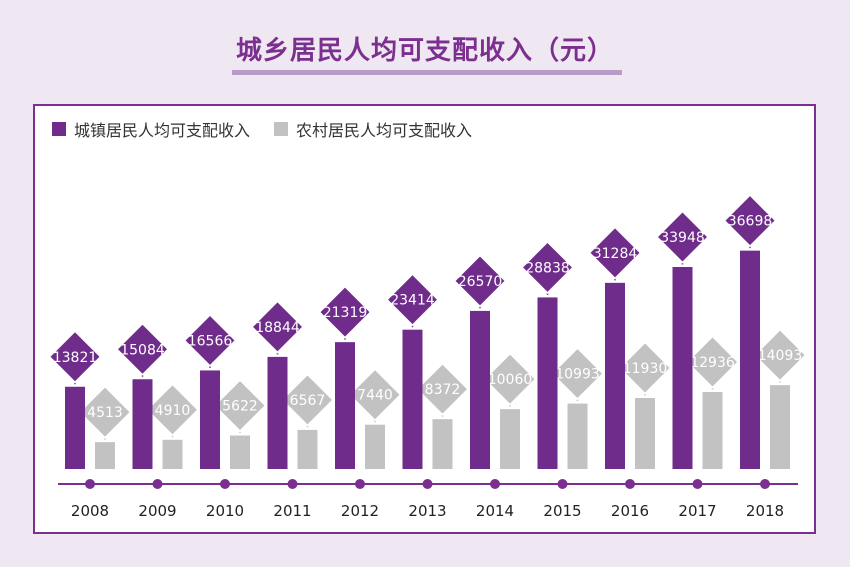 The image size is (850, 567). I want to click on urban-value-label: 15084, so click(142, 350).